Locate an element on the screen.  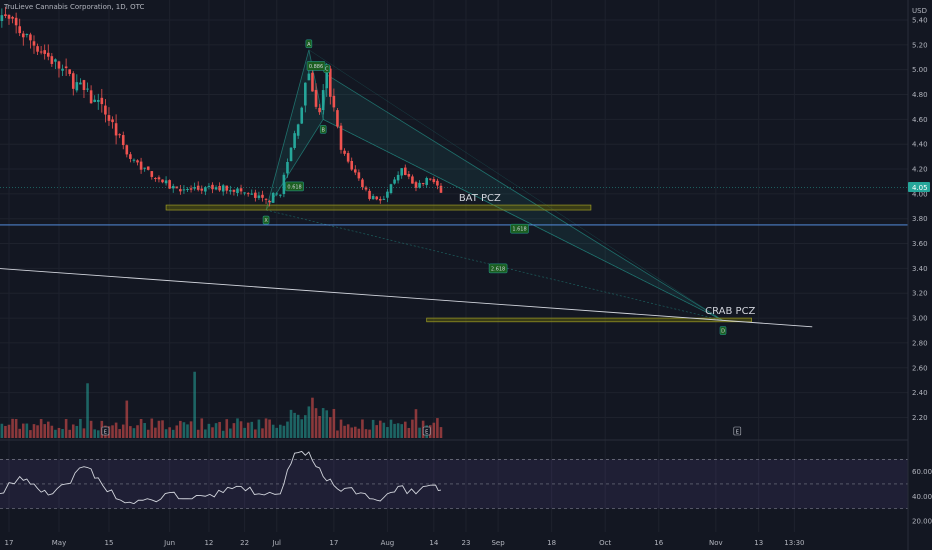
bat-pcz-zone is located at coordinates (378, 207).